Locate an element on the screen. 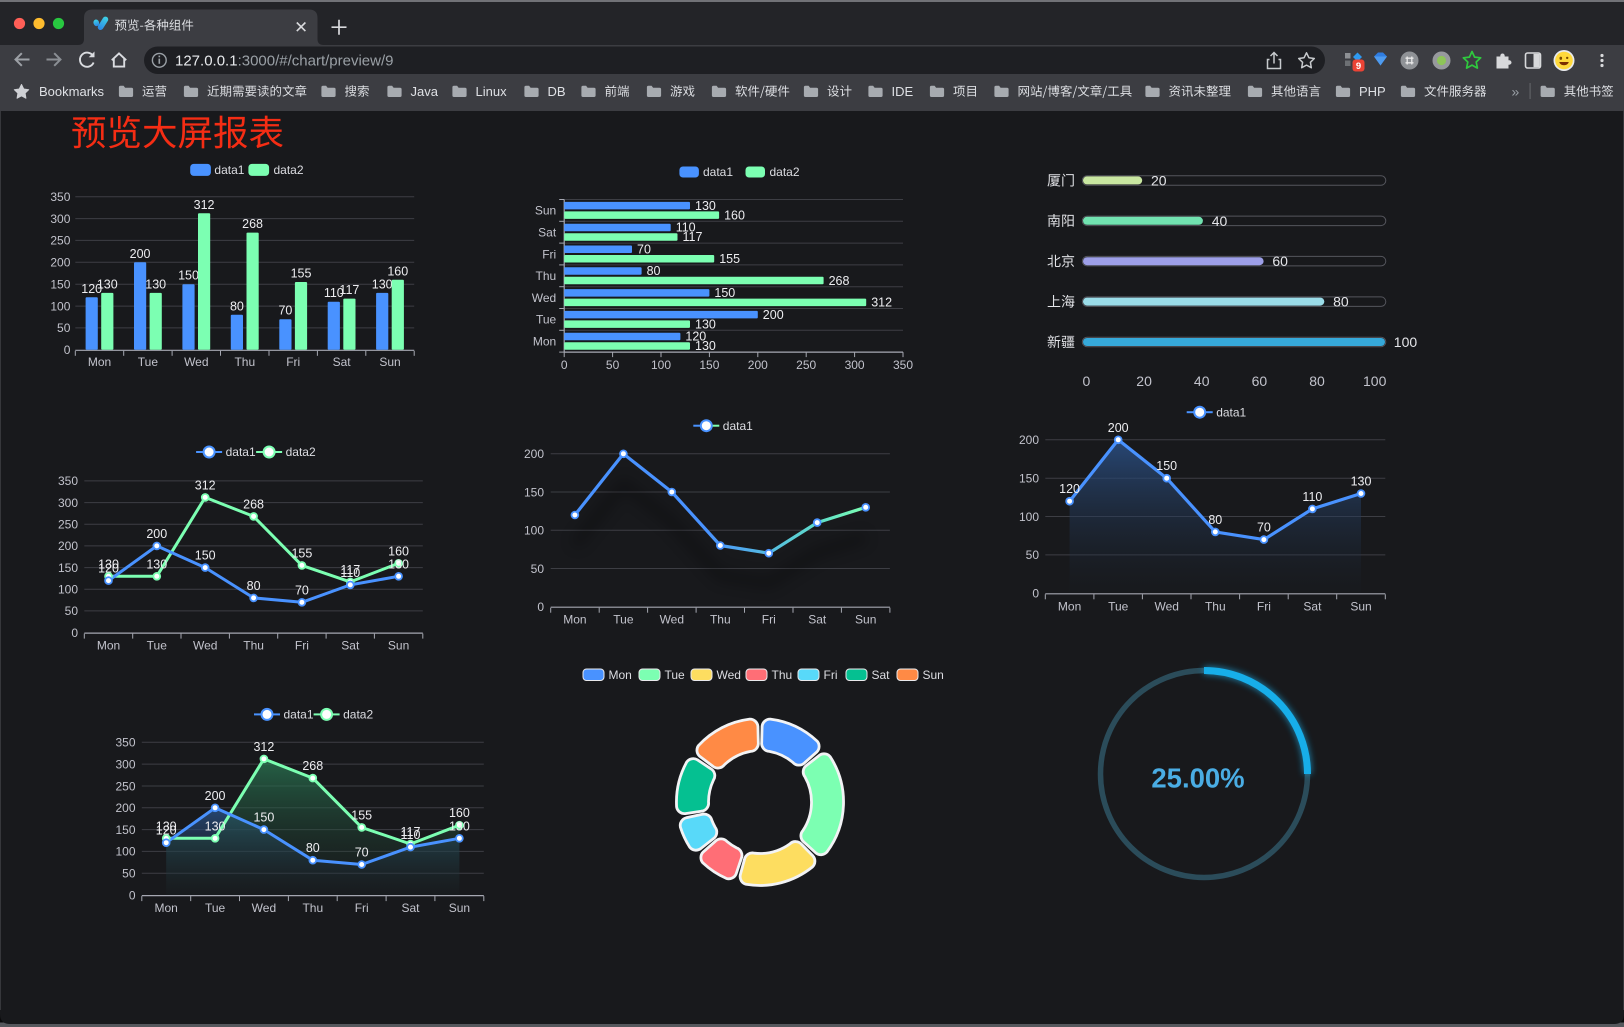 The height and width of the screenshot is (1027, 1624). svg-text: 250 is located at coordinates (125, 786).